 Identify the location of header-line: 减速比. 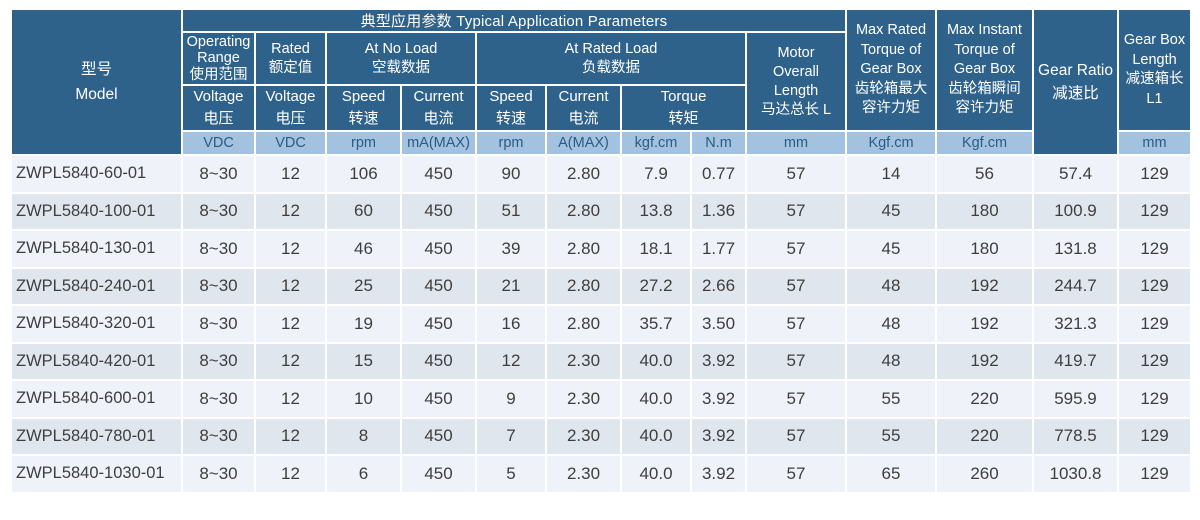
(1075, 93).